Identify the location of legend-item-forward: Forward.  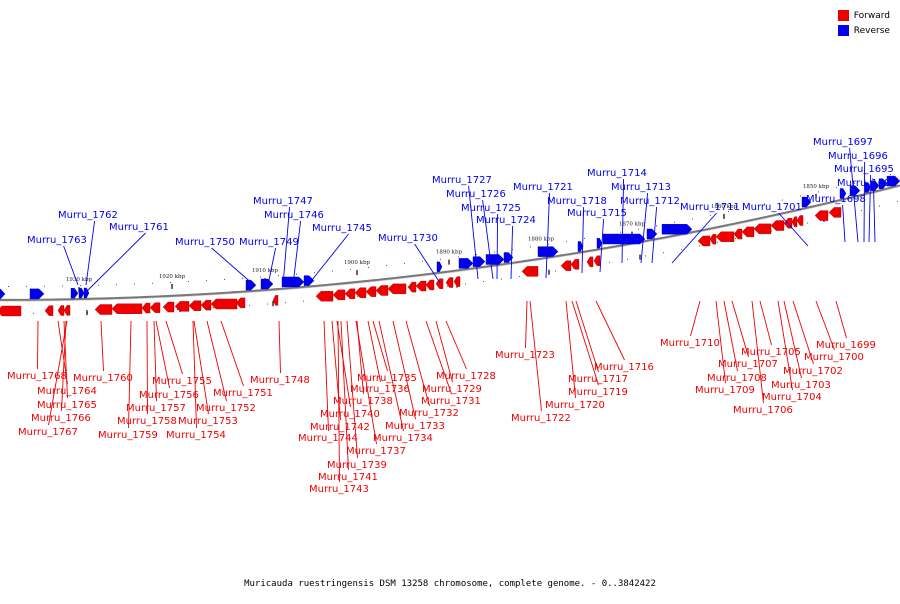
(863, 15).